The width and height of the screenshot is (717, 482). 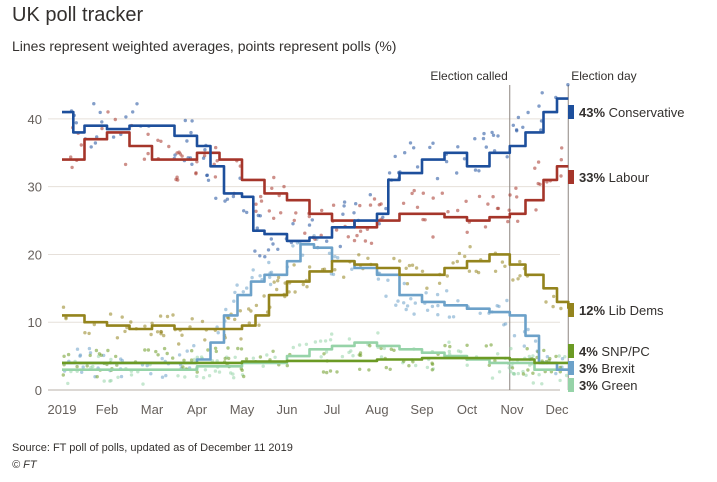 What do you see at coordinates (571, 385) in the screenshot?
I see `legend-swatch` at bounding box center [571, 385].